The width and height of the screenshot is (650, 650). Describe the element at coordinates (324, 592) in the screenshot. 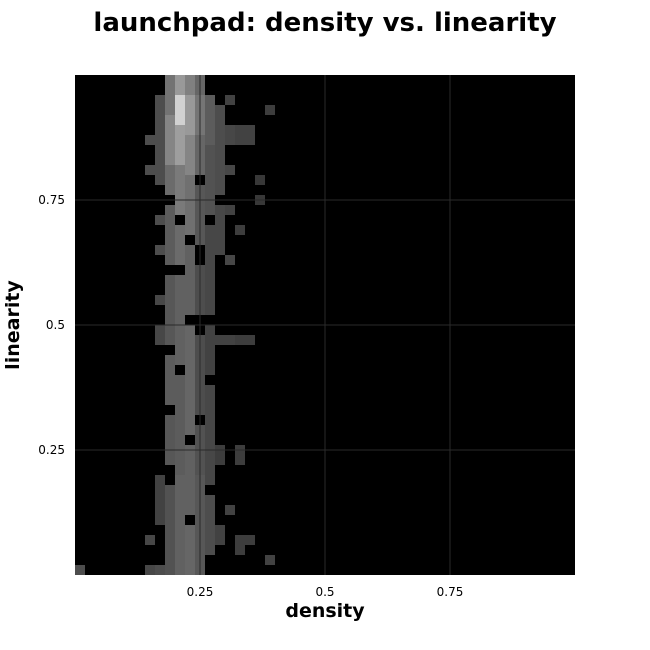

I see `x-tick-label: 0.5` at that location.